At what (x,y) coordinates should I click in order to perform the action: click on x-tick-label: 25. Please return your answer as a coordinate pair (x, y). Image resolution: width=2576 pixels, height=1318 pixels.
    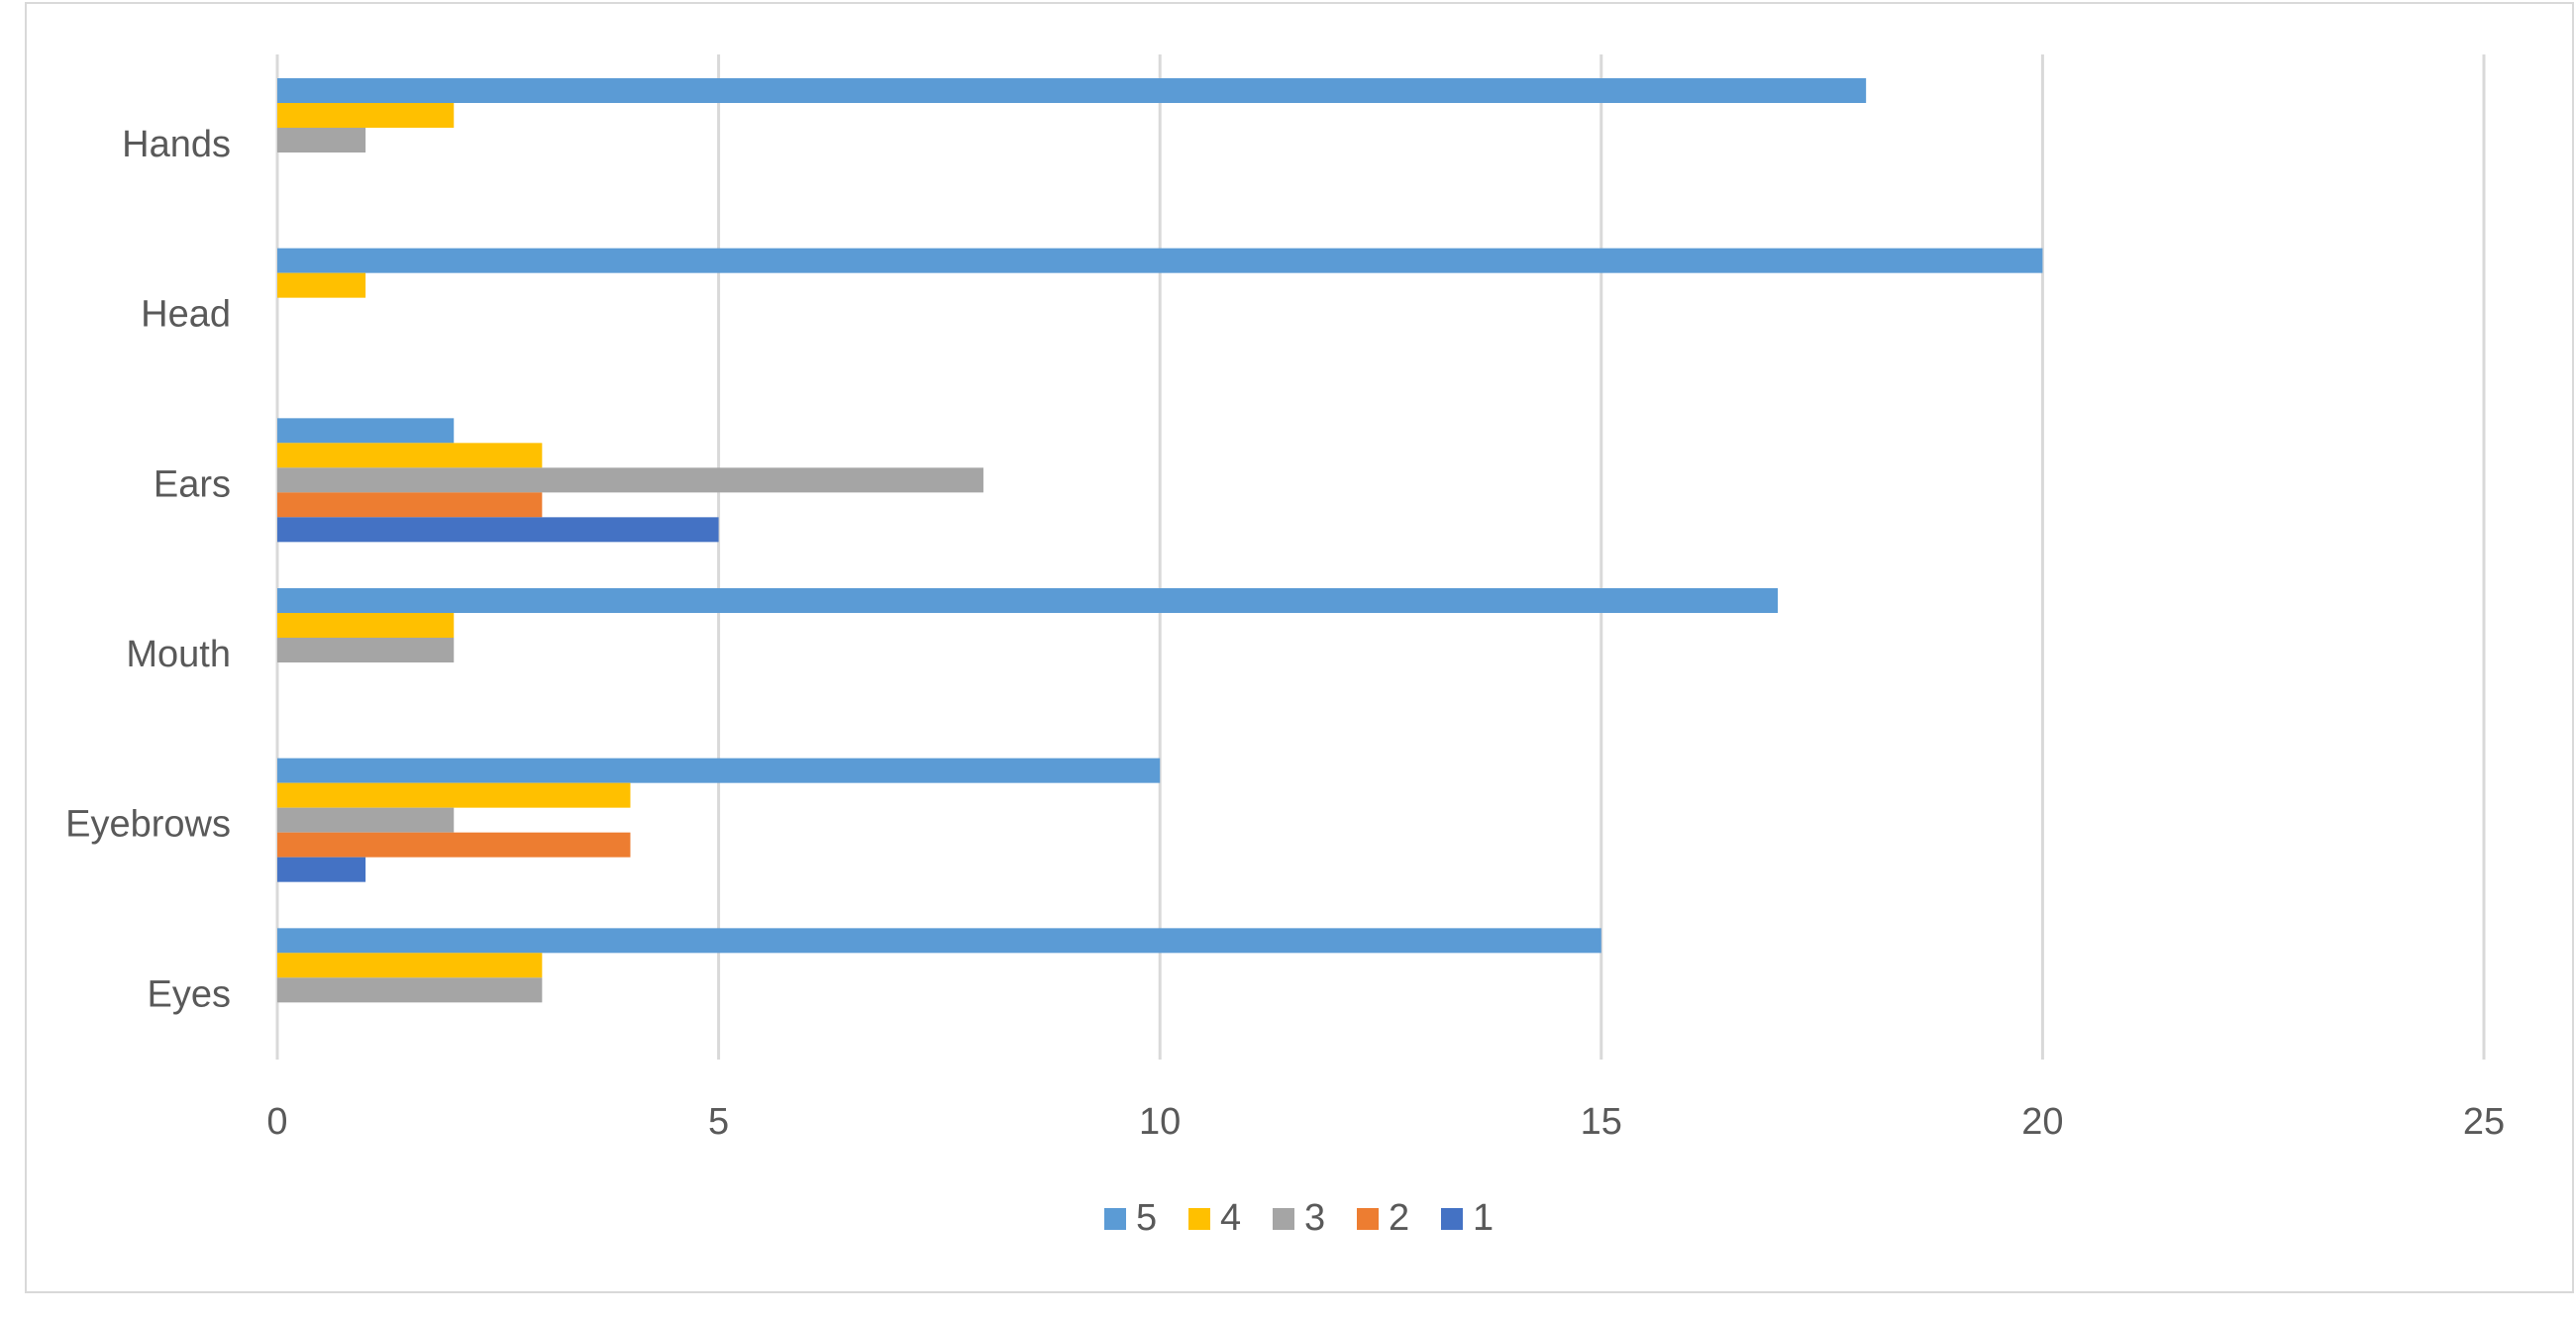
    Looking at the image, I should click on (2484, 1122).